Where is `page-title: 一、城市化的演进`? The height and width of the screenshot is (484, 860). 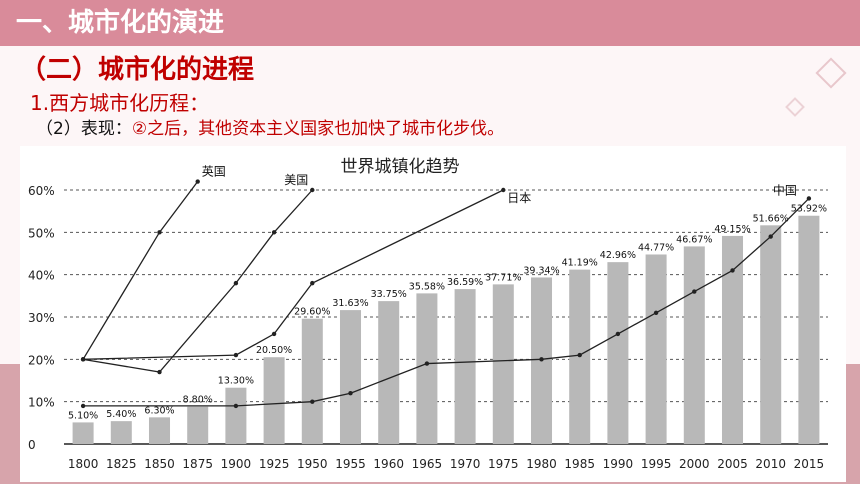
page-title: 一、城市化的演进 is located at coordinates (120, 23).